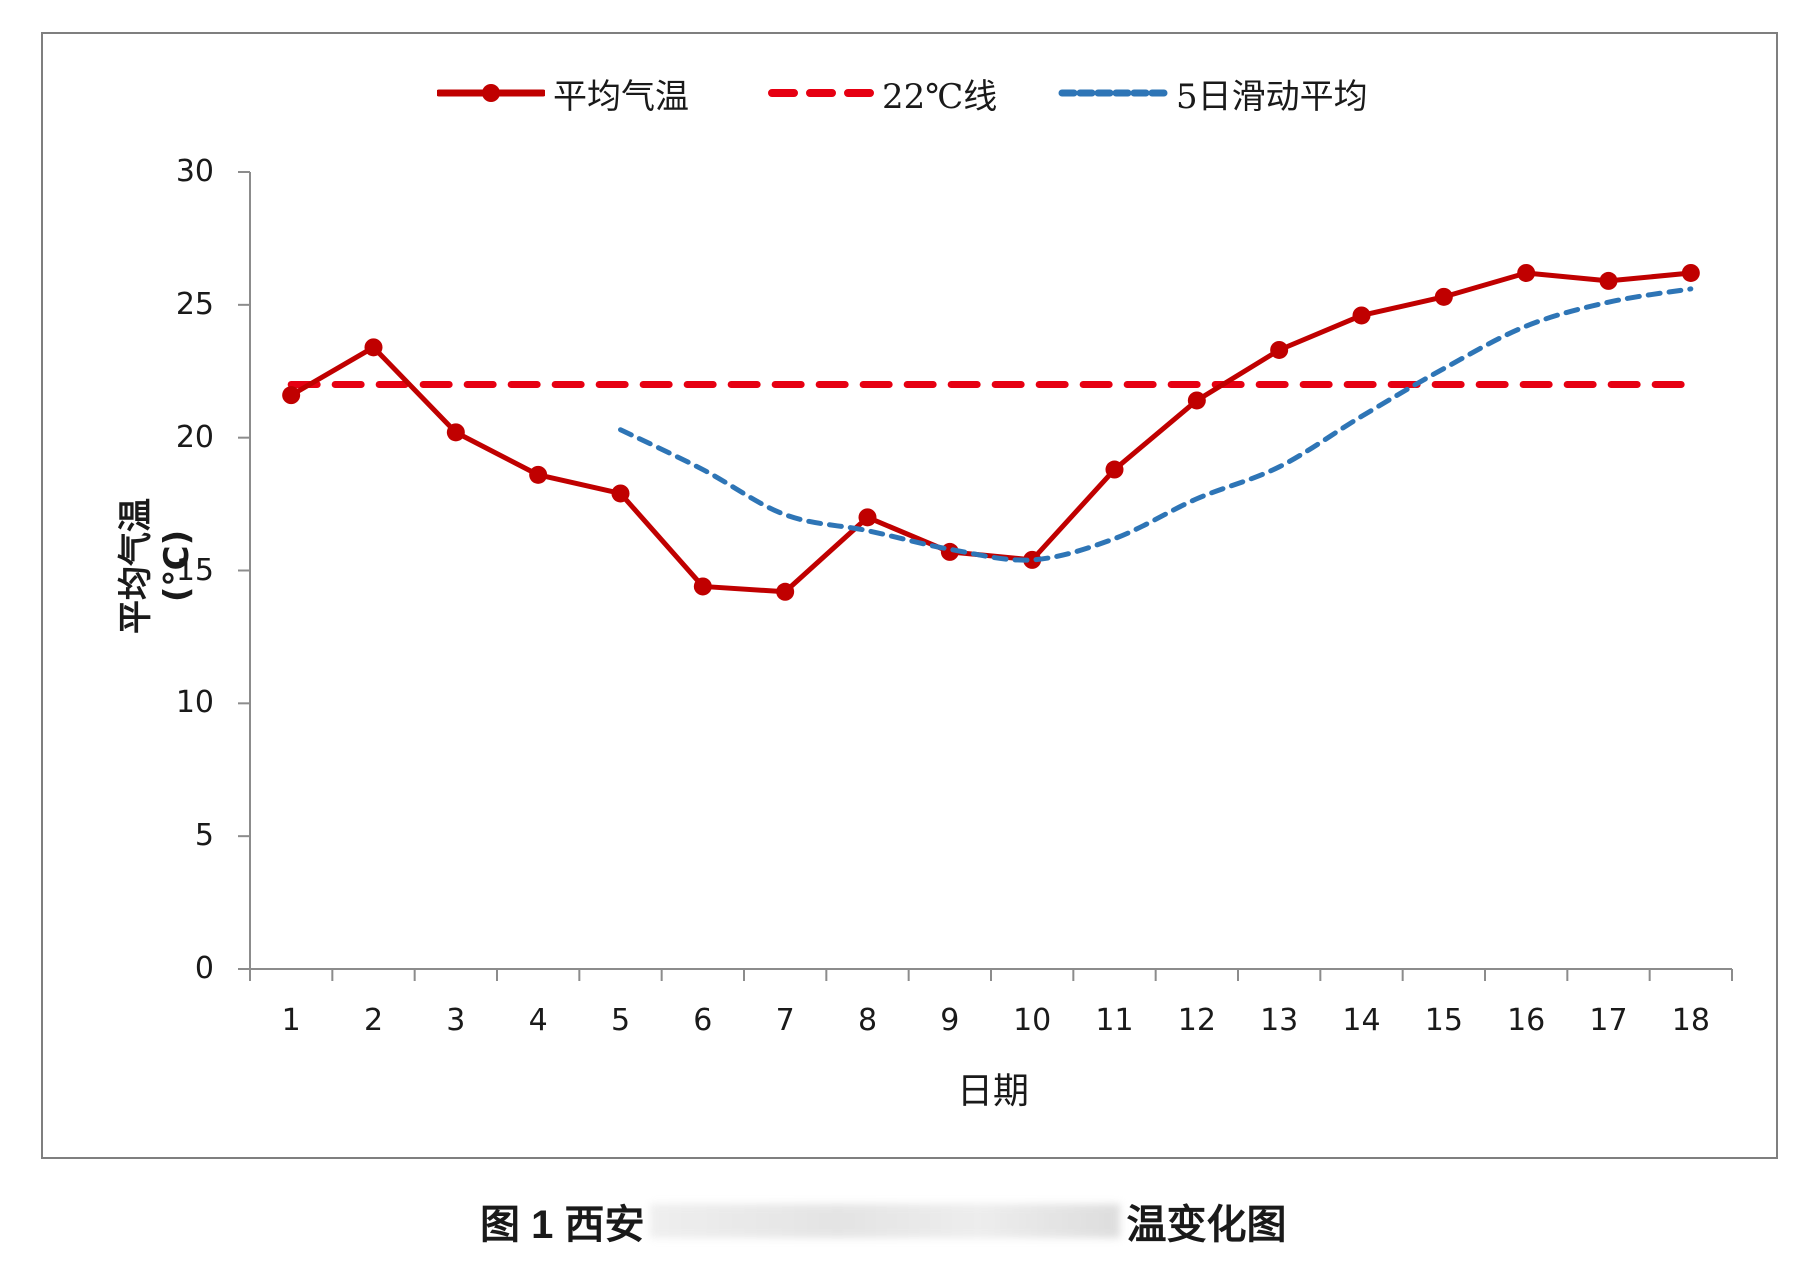 The image size is (1808, 1280). What do you see at coordinates (1279, 1020) in the screenshot?
I see `x-tick-label: 13` at bounding box center [1279, 1020].